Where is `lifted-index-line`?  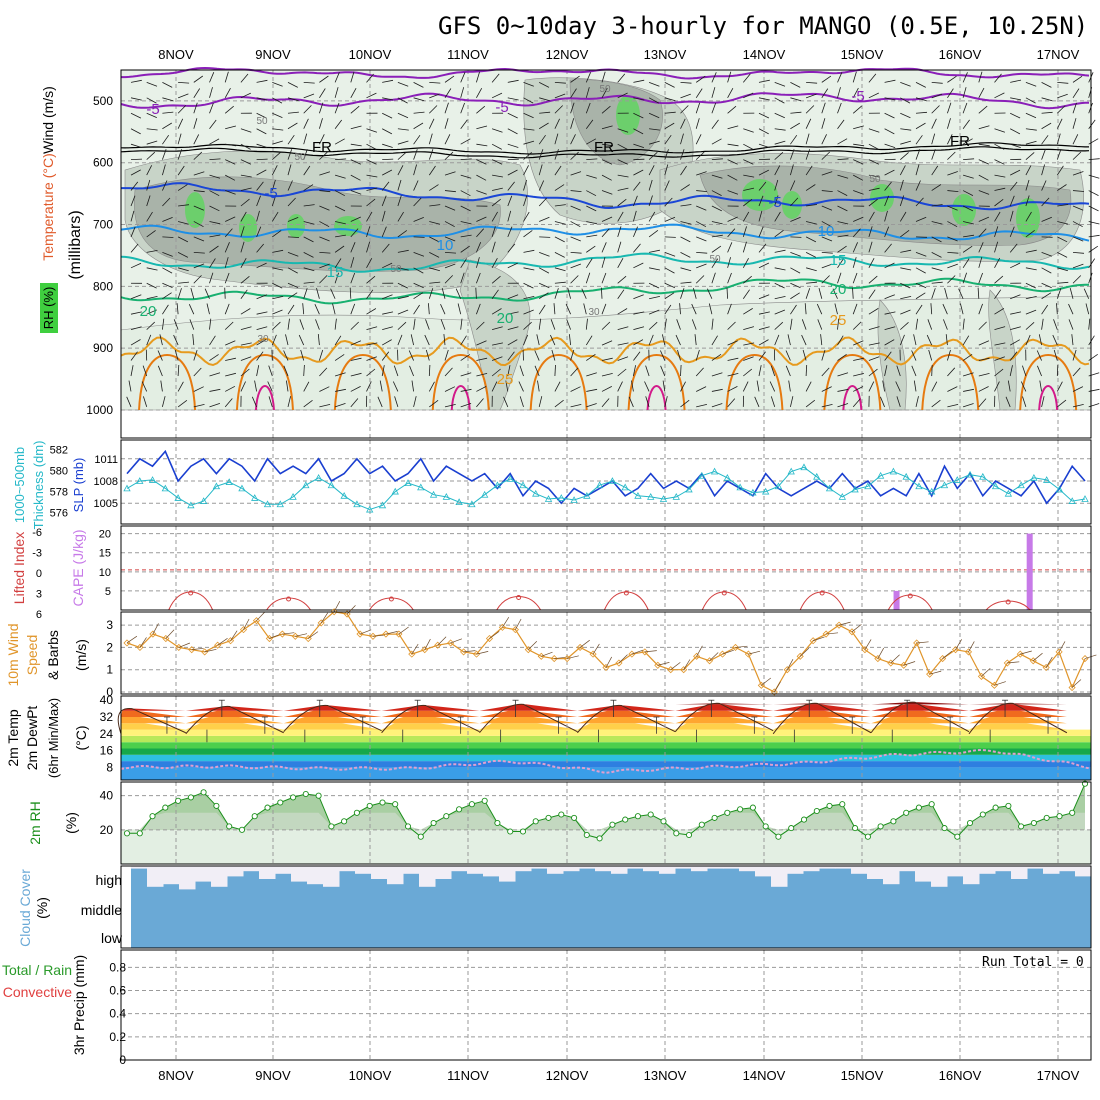 lifted-index-line is located at coordinates (519, 603).